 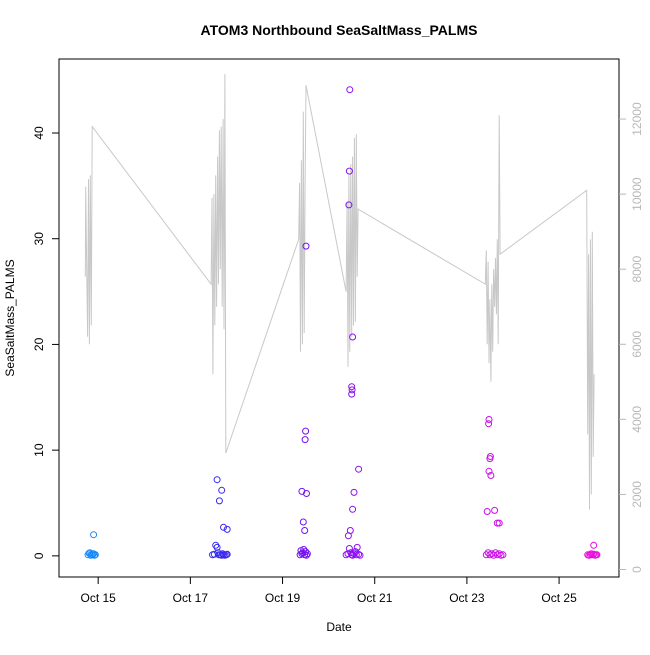 What do you see at coordinates (283, 598) in the screenshot?
I see `x-tick-label: Oct 19` at bounding box center [283, 598].